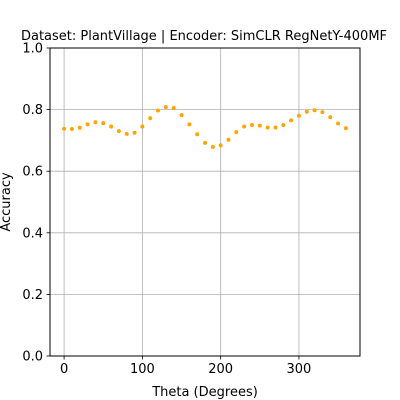  Describe the element at coordinates (32, 357) in the screenshot. I see `y-tick-label: 0.0` at that location.